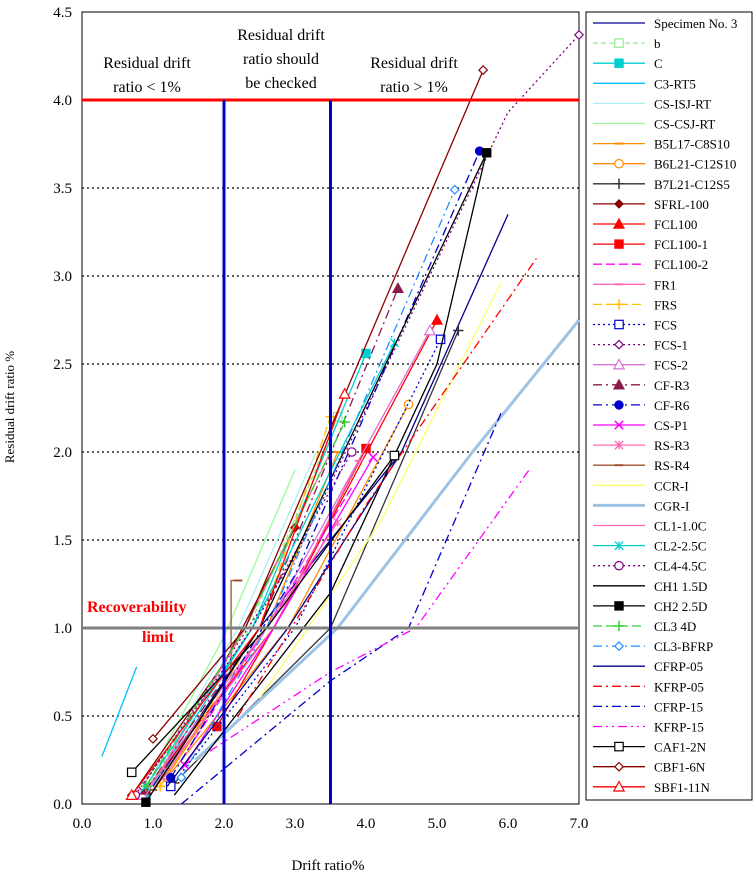 Image resolution: width=756 pixels, height=882 pixels. I want to click on legend-label: CGR-I, so click(671, 505).